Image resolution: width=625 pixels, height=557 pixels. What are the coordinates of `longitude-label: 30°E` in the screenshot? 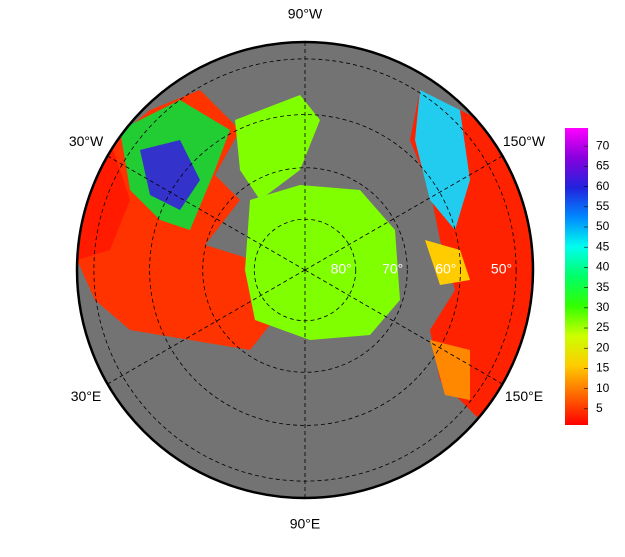 It's located at (86, 396).